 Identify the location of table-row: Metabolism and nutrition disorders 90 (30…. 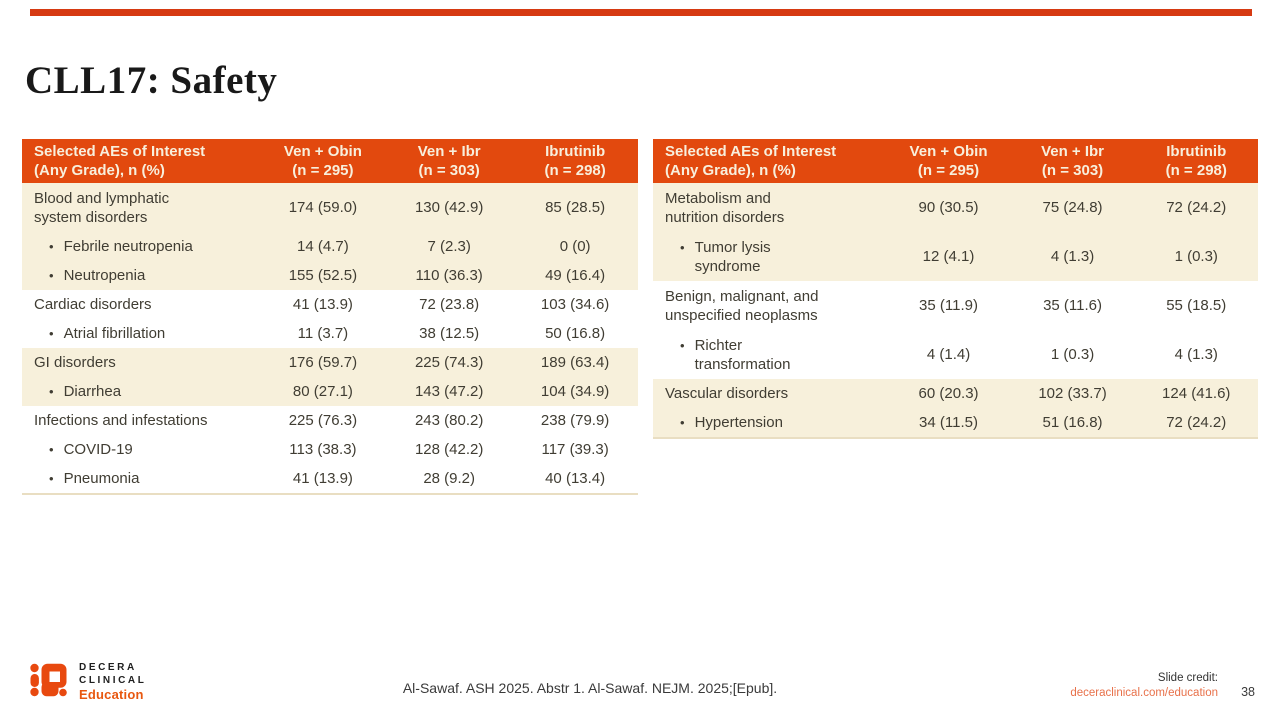
(955, 207).